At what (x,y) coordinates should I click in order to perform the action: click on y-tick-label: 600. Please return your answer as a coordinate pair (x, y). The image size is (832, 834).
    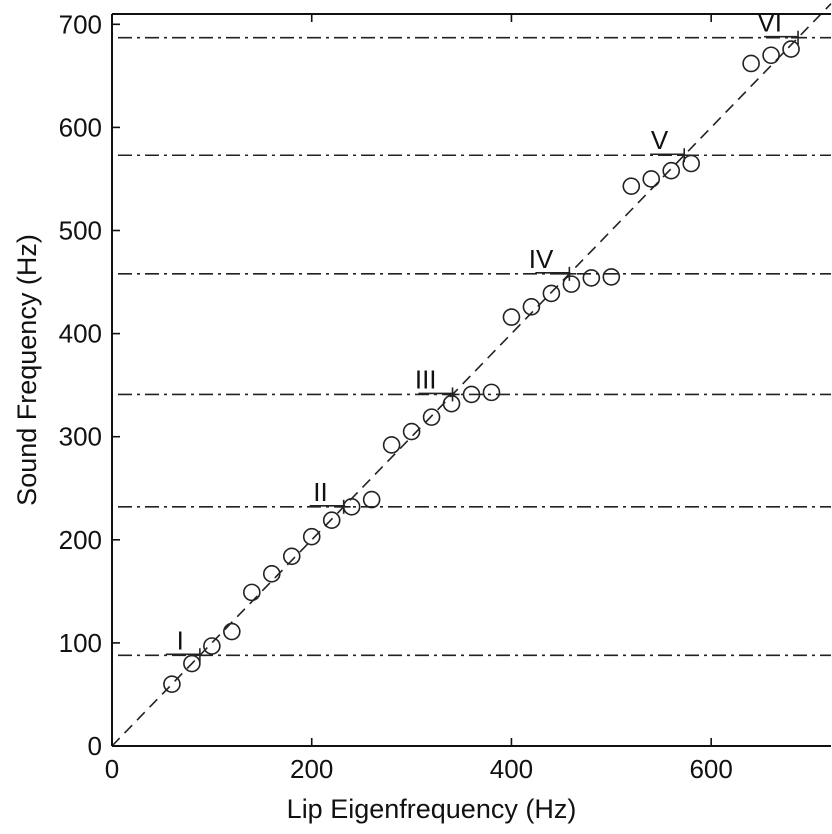
    Looking at the image, I should click on (80, 127).